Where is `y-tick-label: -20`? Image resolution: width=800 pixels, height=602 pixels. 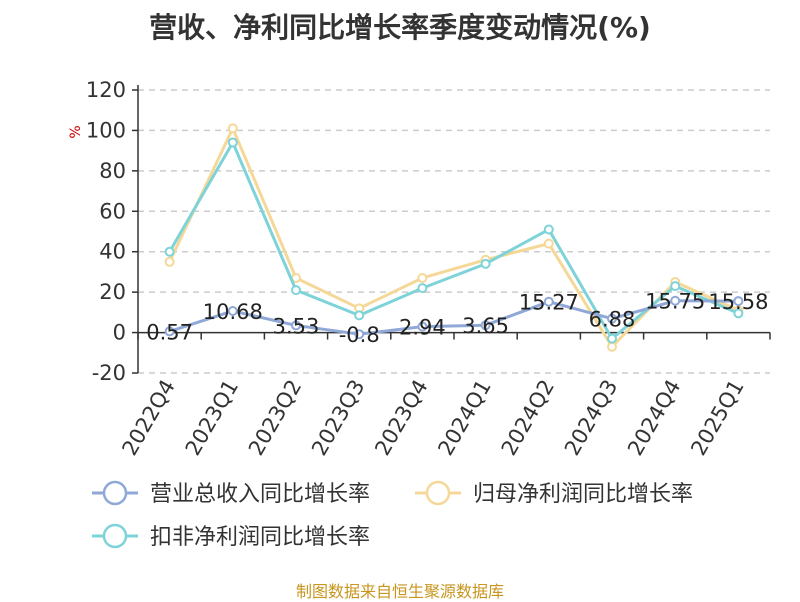 y-tick-label: -20 is located at coordinates (109, 373).